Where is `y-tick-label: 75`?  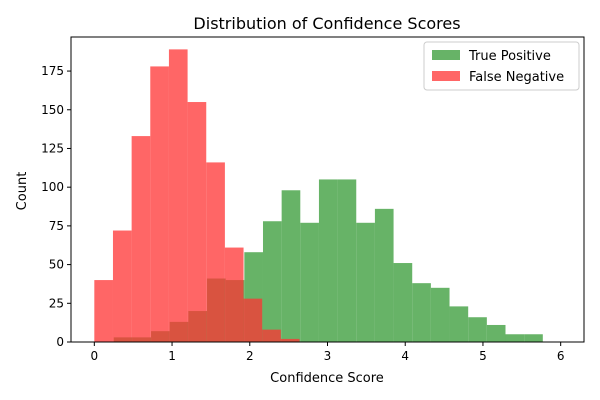
y-tick-label: 75 is located at coordinates (56, 226).